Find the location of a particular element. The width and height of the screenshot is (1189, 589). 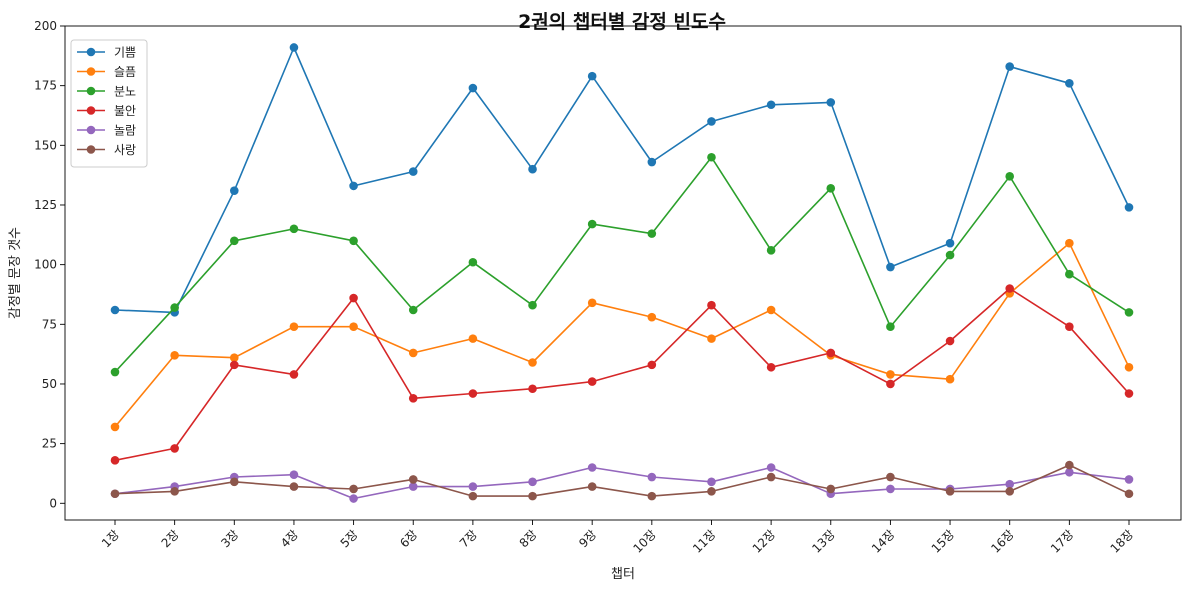

x-tick-label: 13장 is located at coordinates (823, 541).